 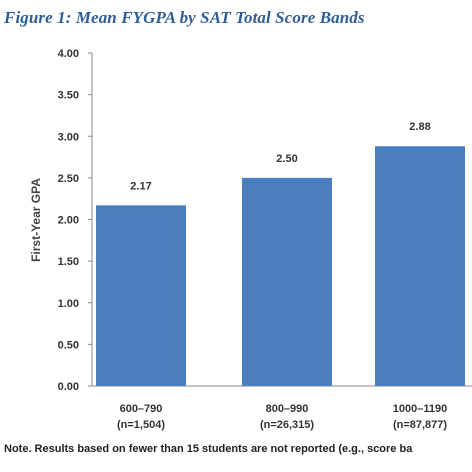 What do you see at coordinates (420, 409) in the screenshot?
I see `category-label: 1000–1190` at bounding box center [420, 409].